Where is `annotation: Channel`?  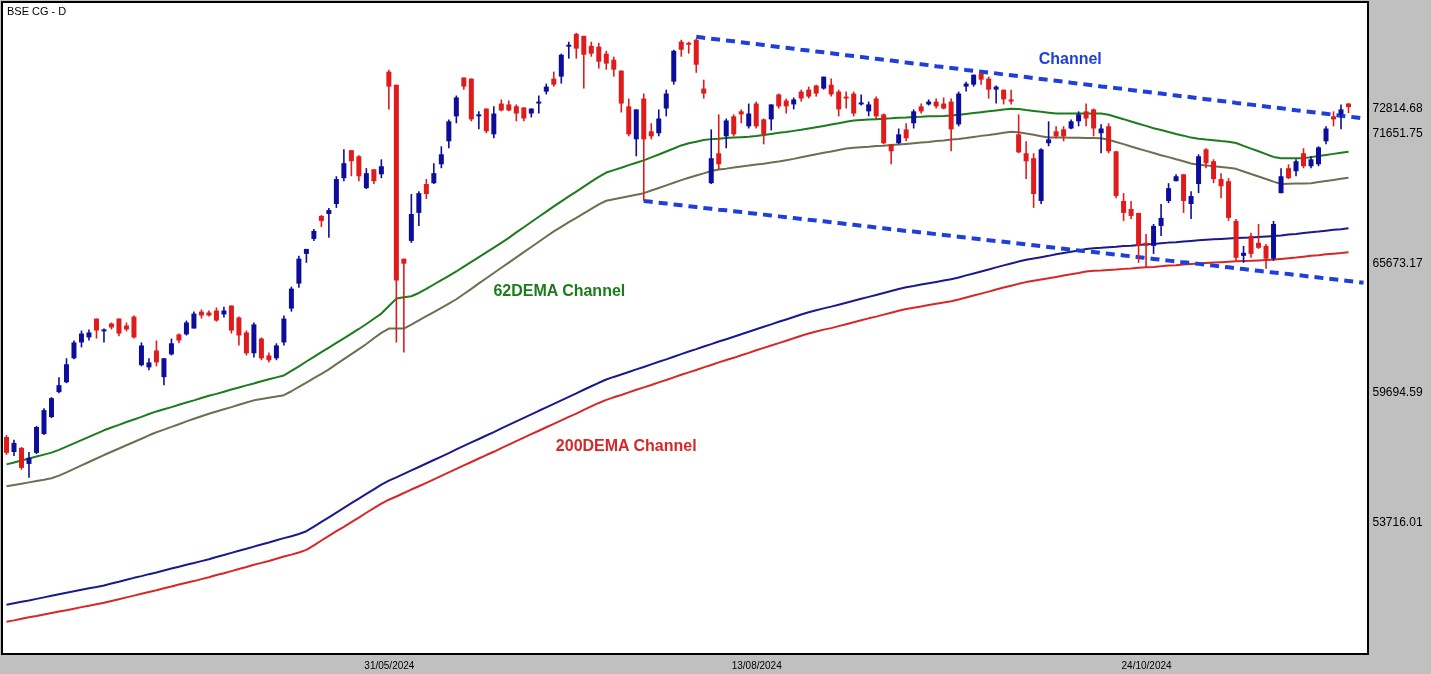 annotation: Channel is located at coordinates (1070, 58).